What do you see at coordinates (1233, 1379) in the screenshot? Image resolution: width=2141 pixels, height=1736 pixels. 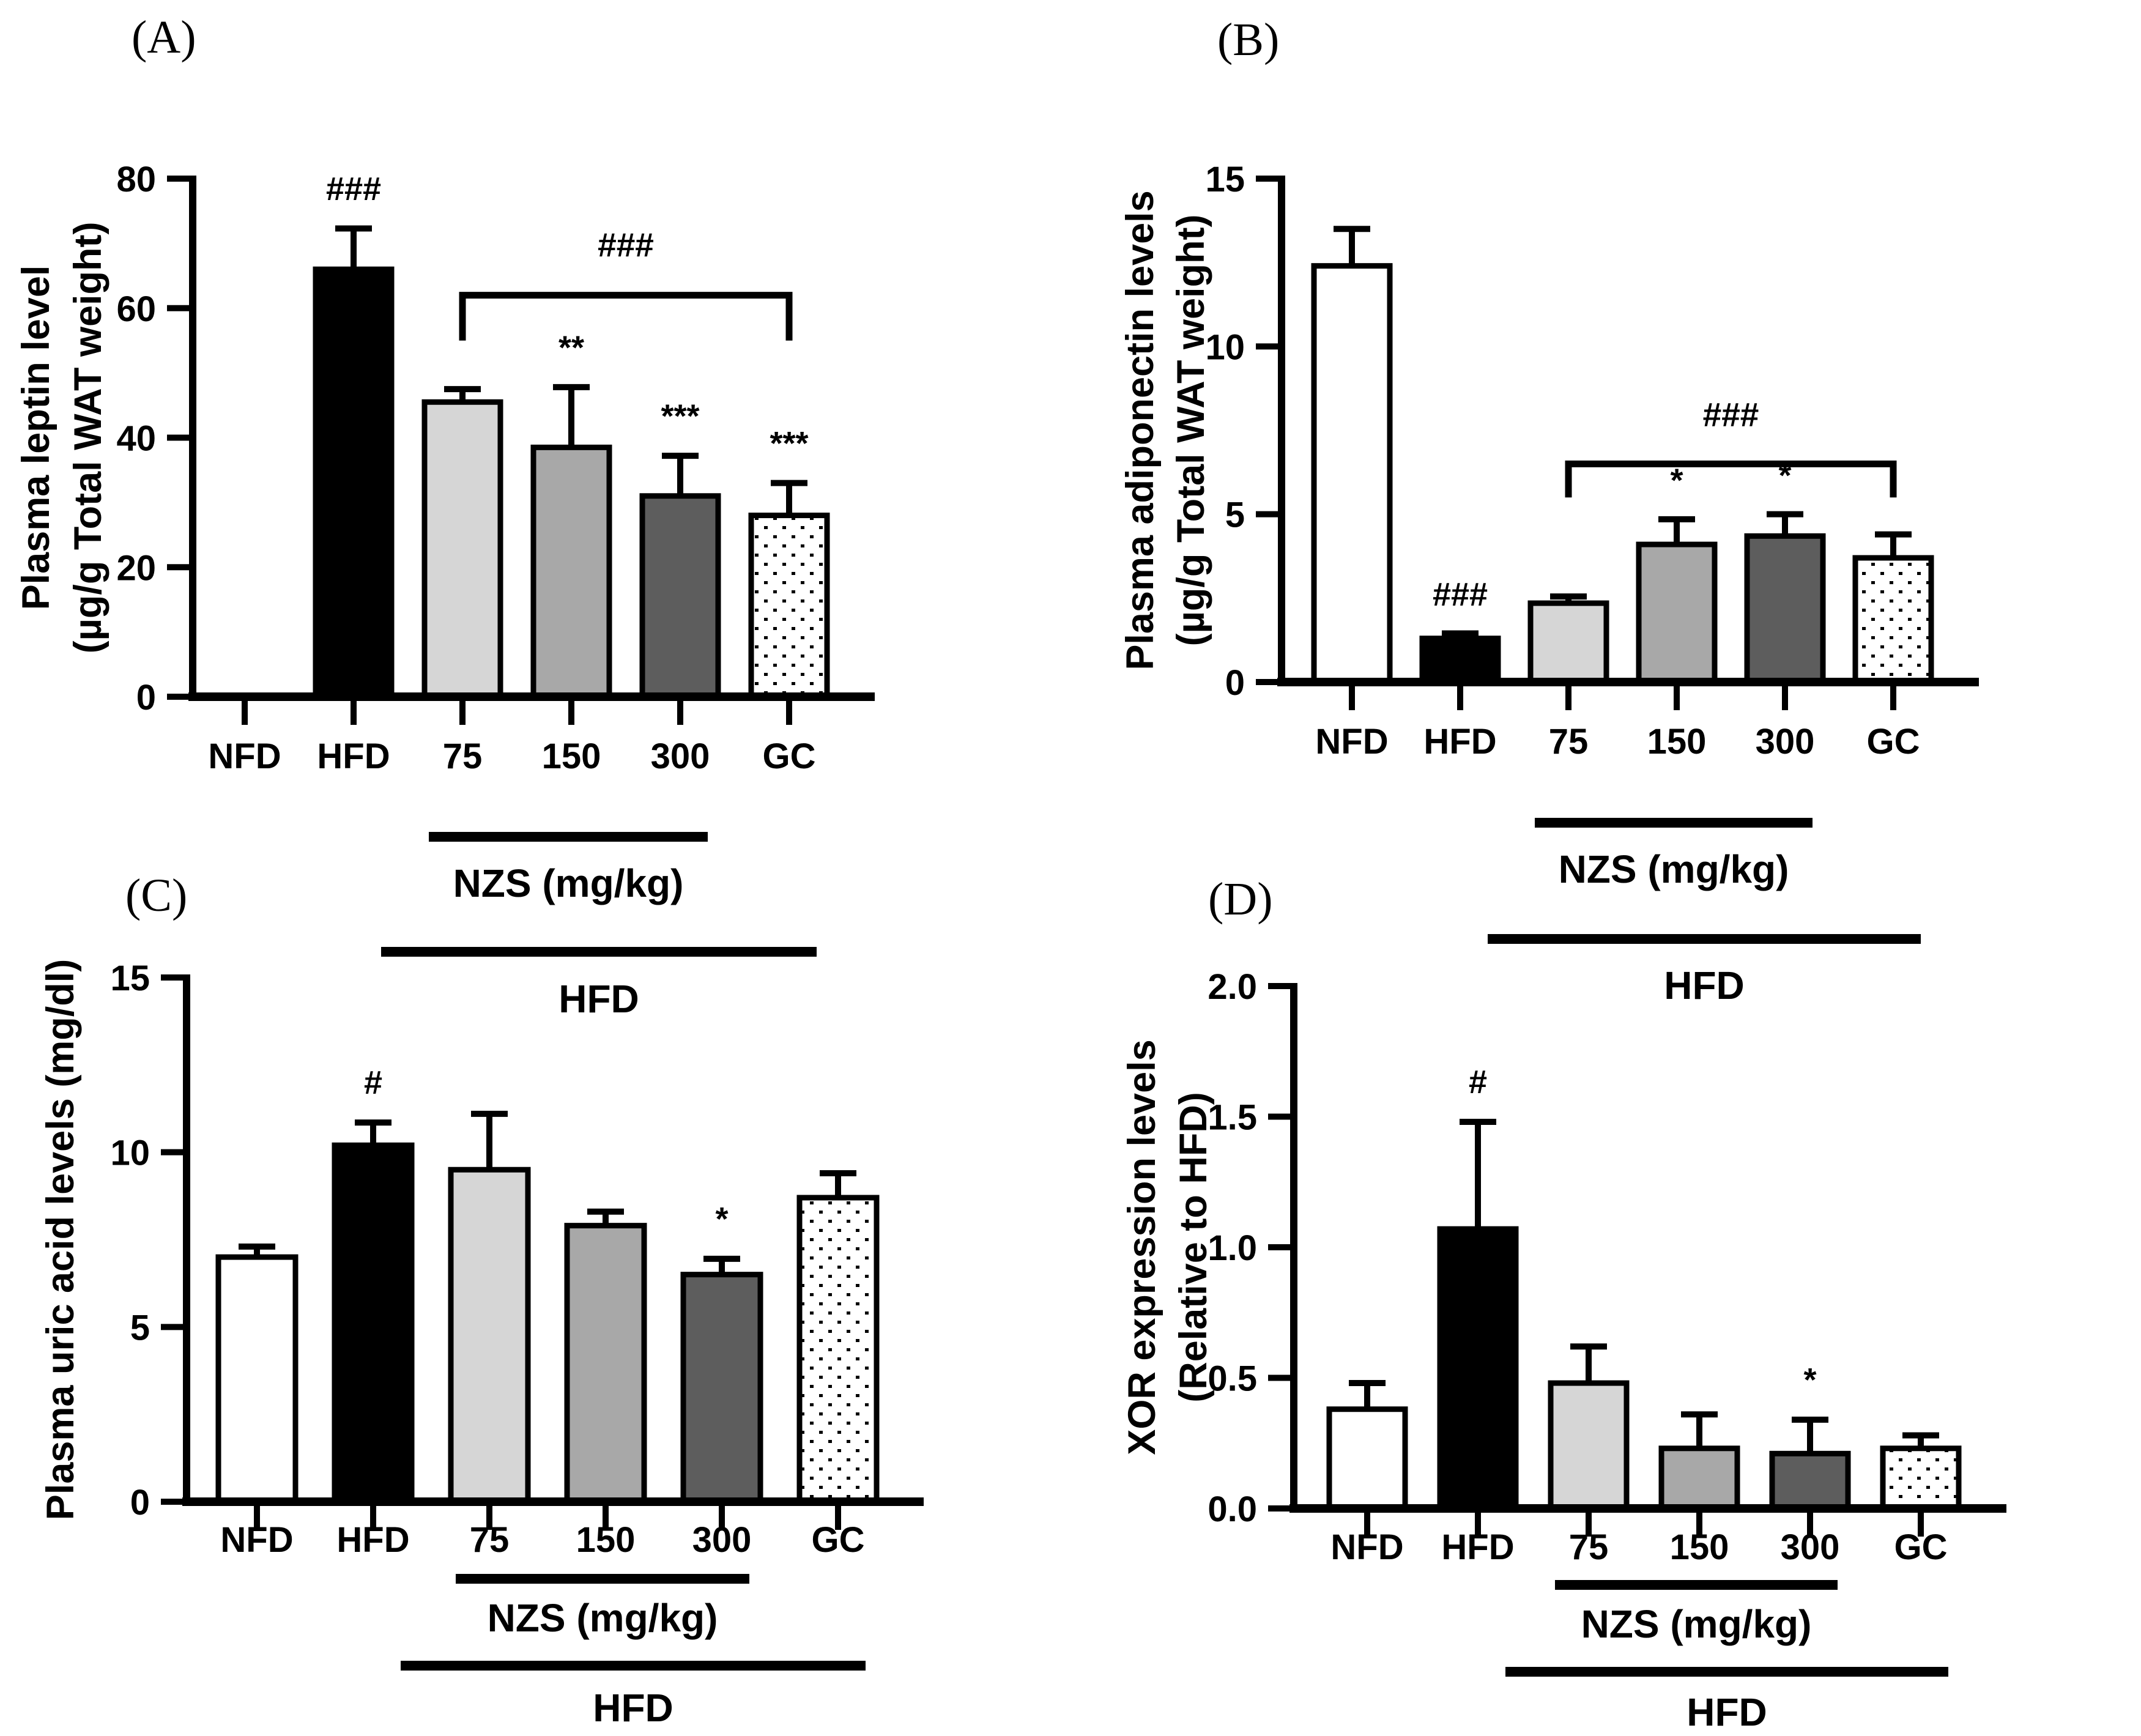 I see `y-tick-label: 0.5` at bounding box center [1233, 1379].